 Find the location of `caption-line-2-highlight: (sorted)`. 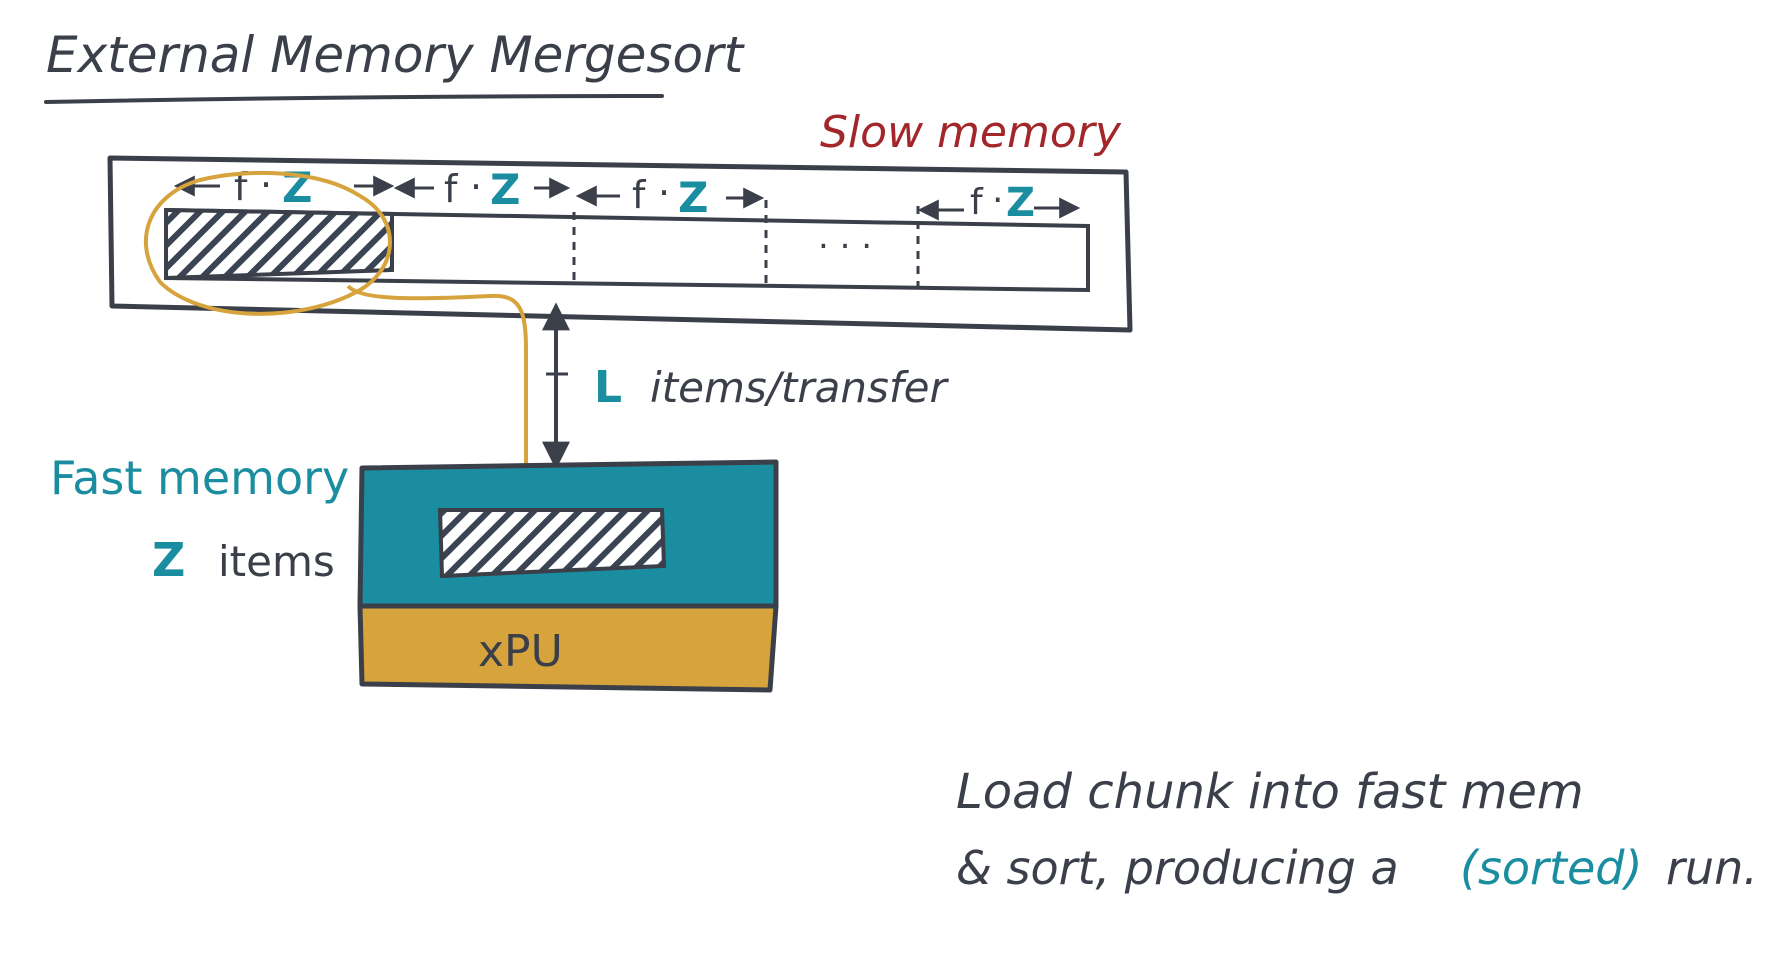

caption-line-2-highlight: (sorted) is located at coordinates (1551, 868).